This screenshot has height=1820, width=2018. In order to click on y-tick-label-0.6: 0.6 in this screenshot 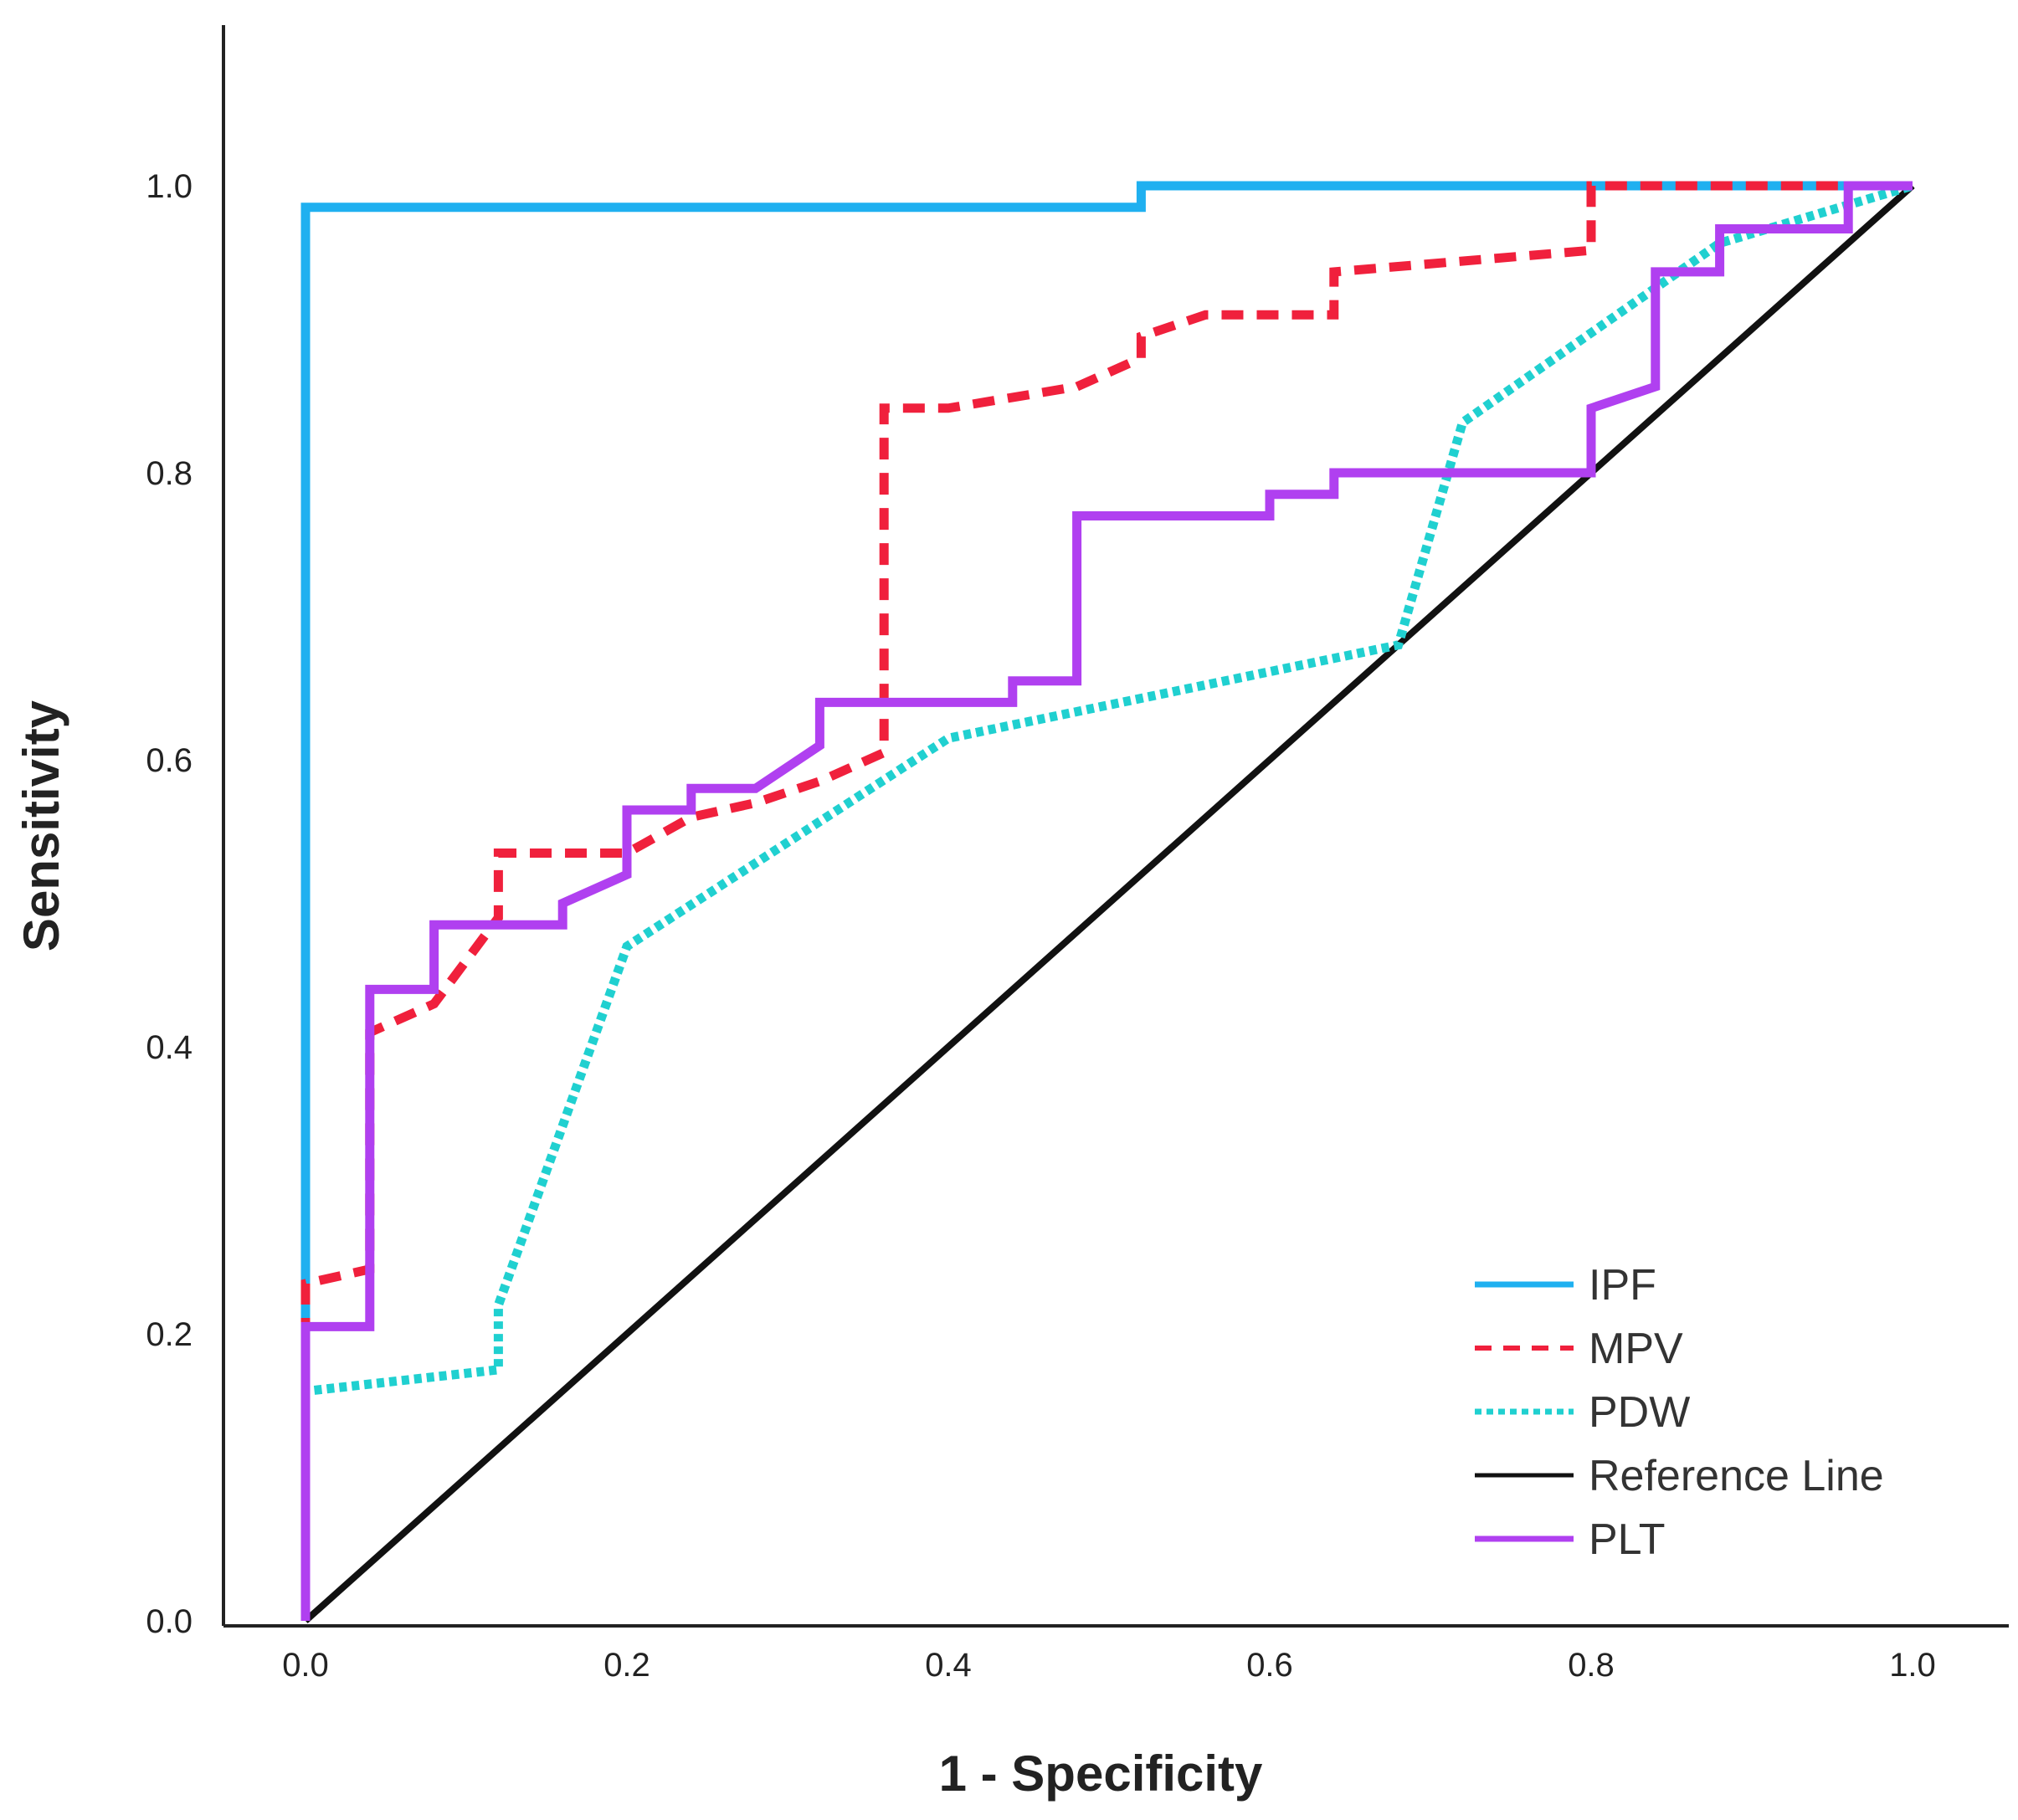, I will do `click(169, 760)`.